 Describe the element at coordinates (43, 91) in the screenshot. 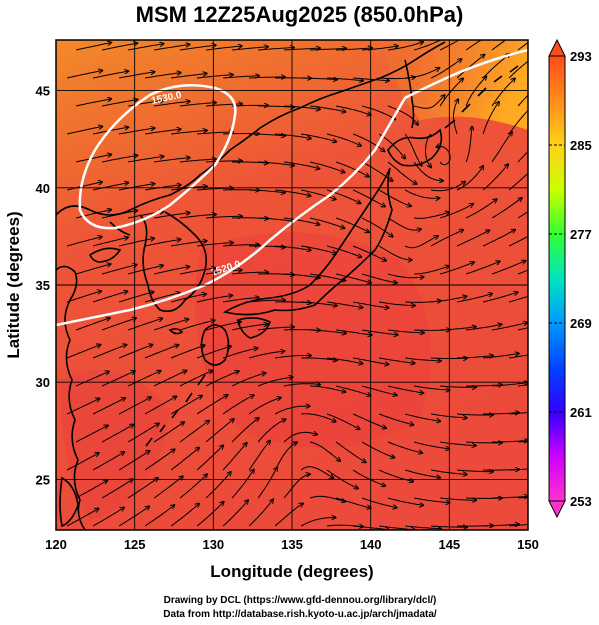

I see `y-tick-label: 45` at that location.